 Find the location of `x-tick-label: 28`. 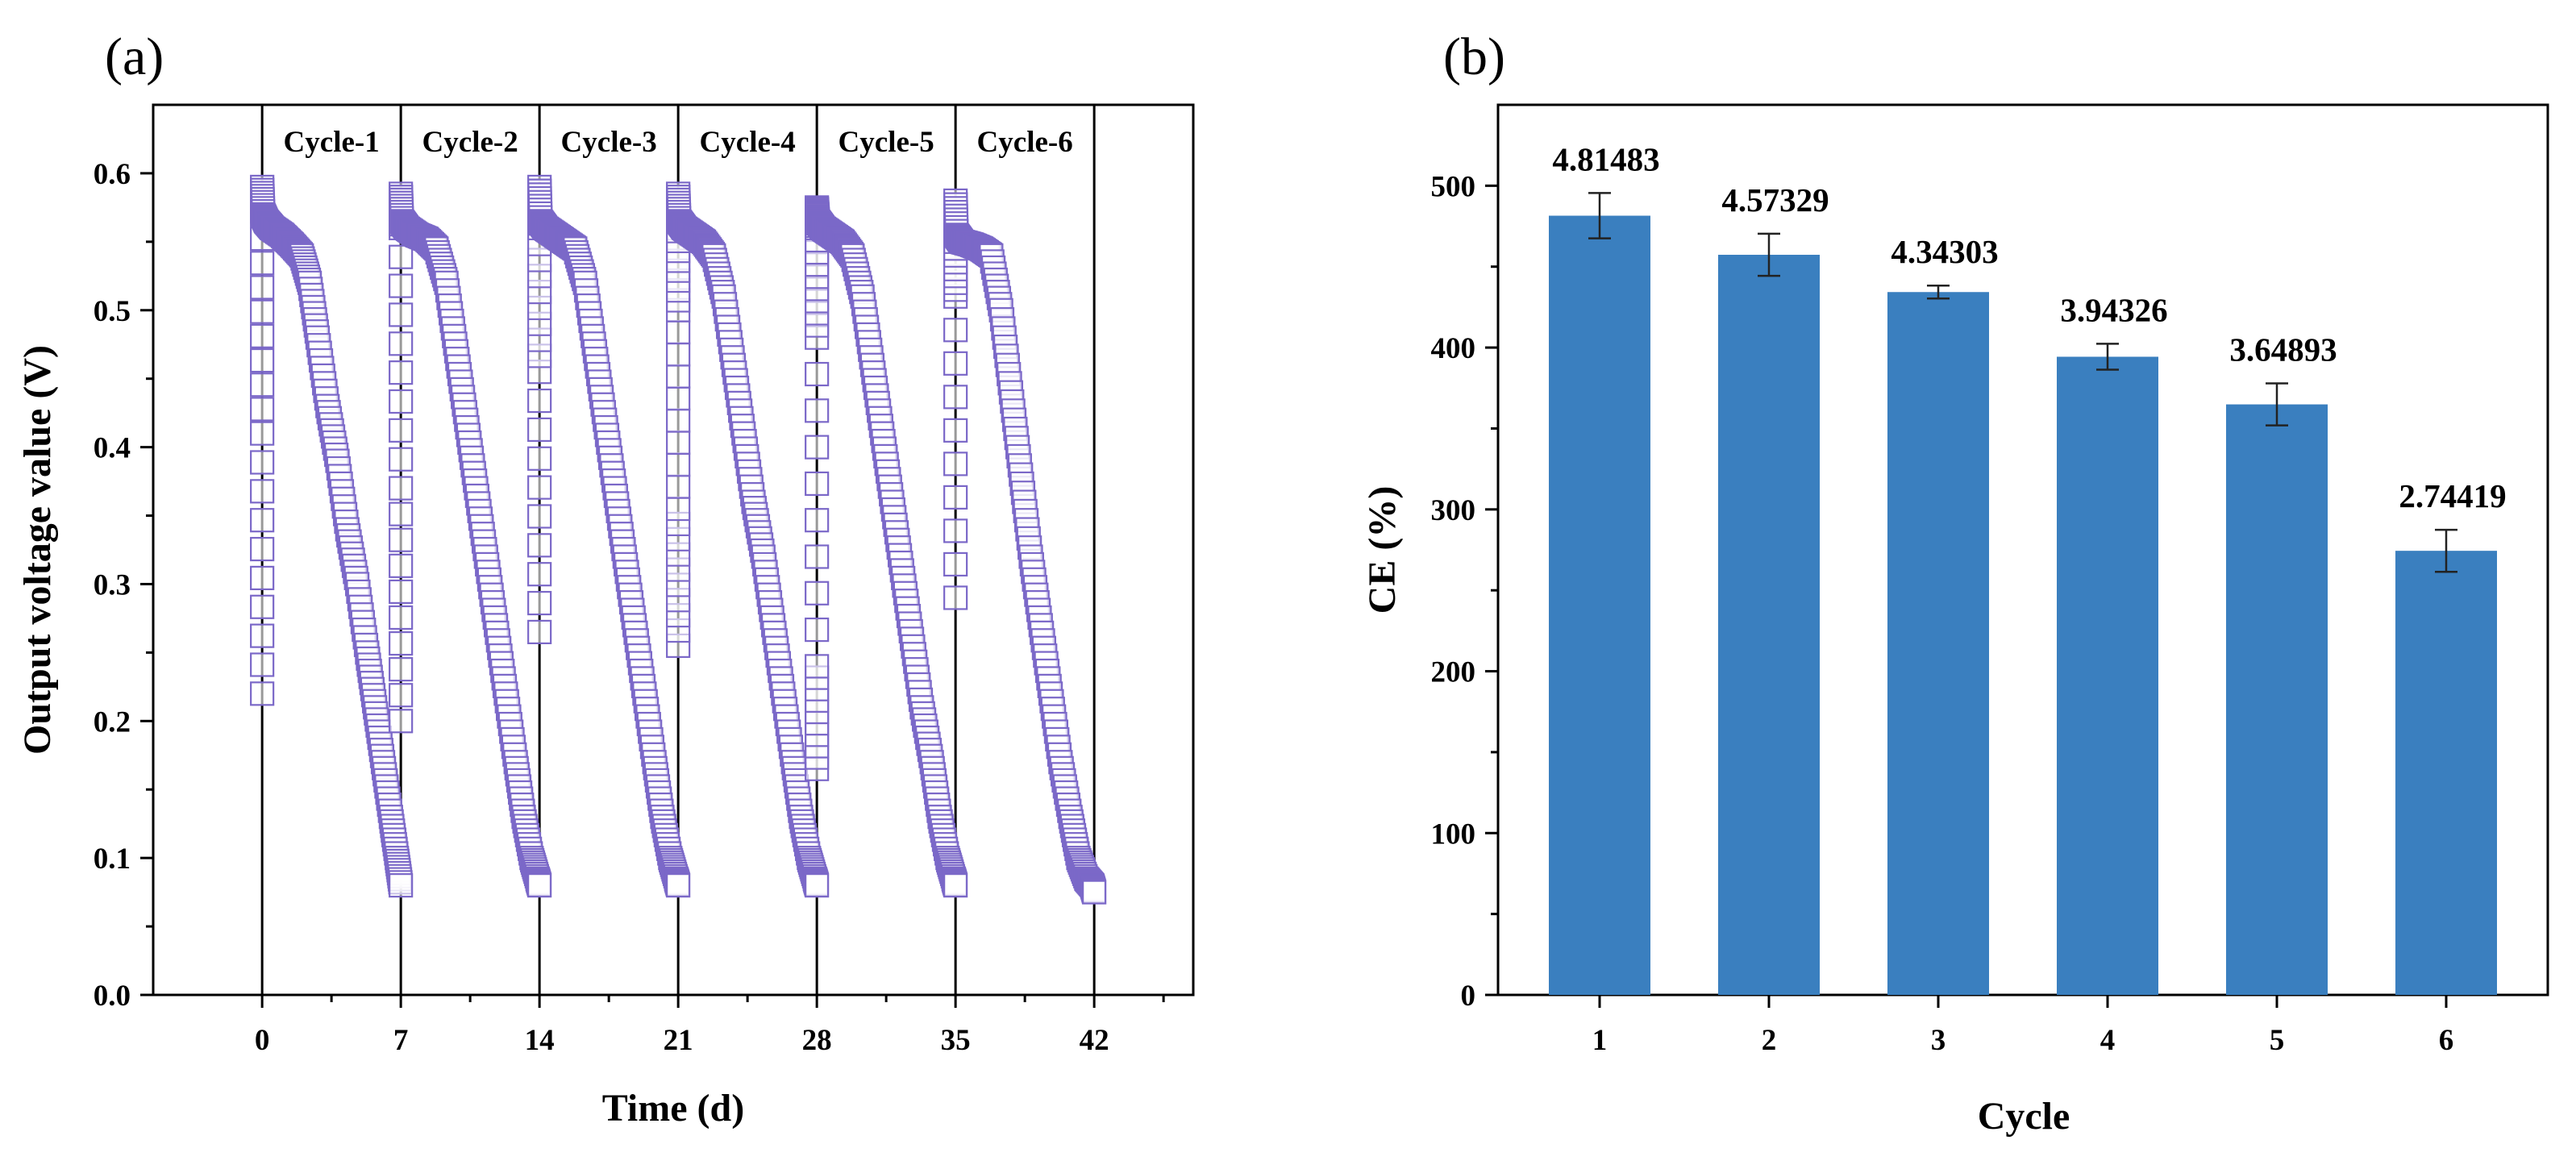

x-tick-label: 28 is located at coordinates (817, 1040).